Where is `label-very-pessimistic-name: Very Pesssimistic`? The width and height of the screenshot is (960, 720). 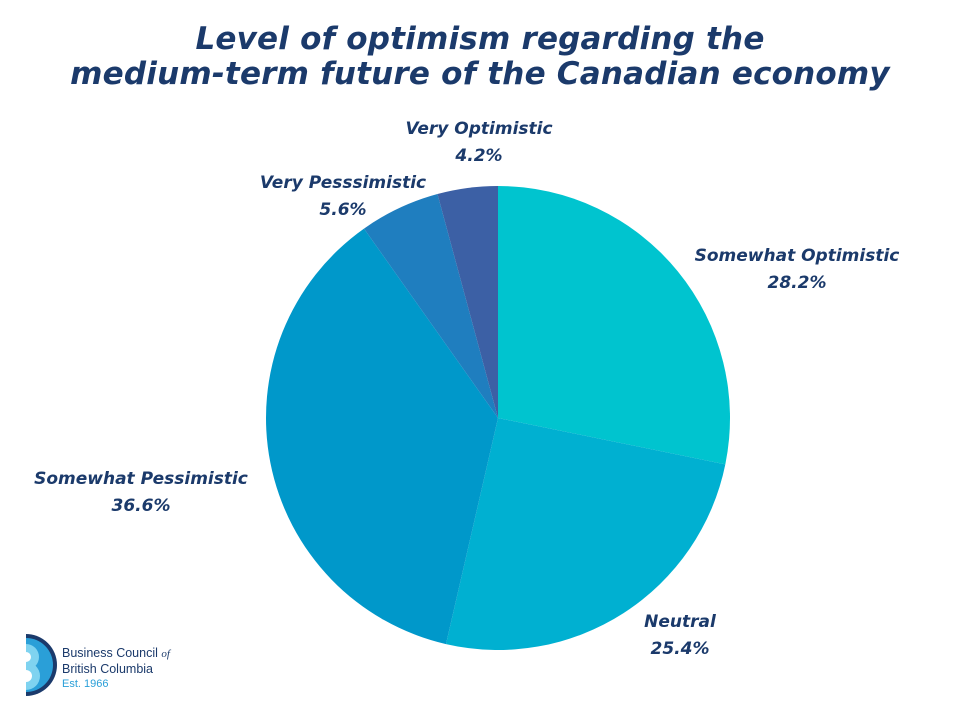 label-very-pessimistic-name: Very Pesssimistic is located at coordinates (343, 183).